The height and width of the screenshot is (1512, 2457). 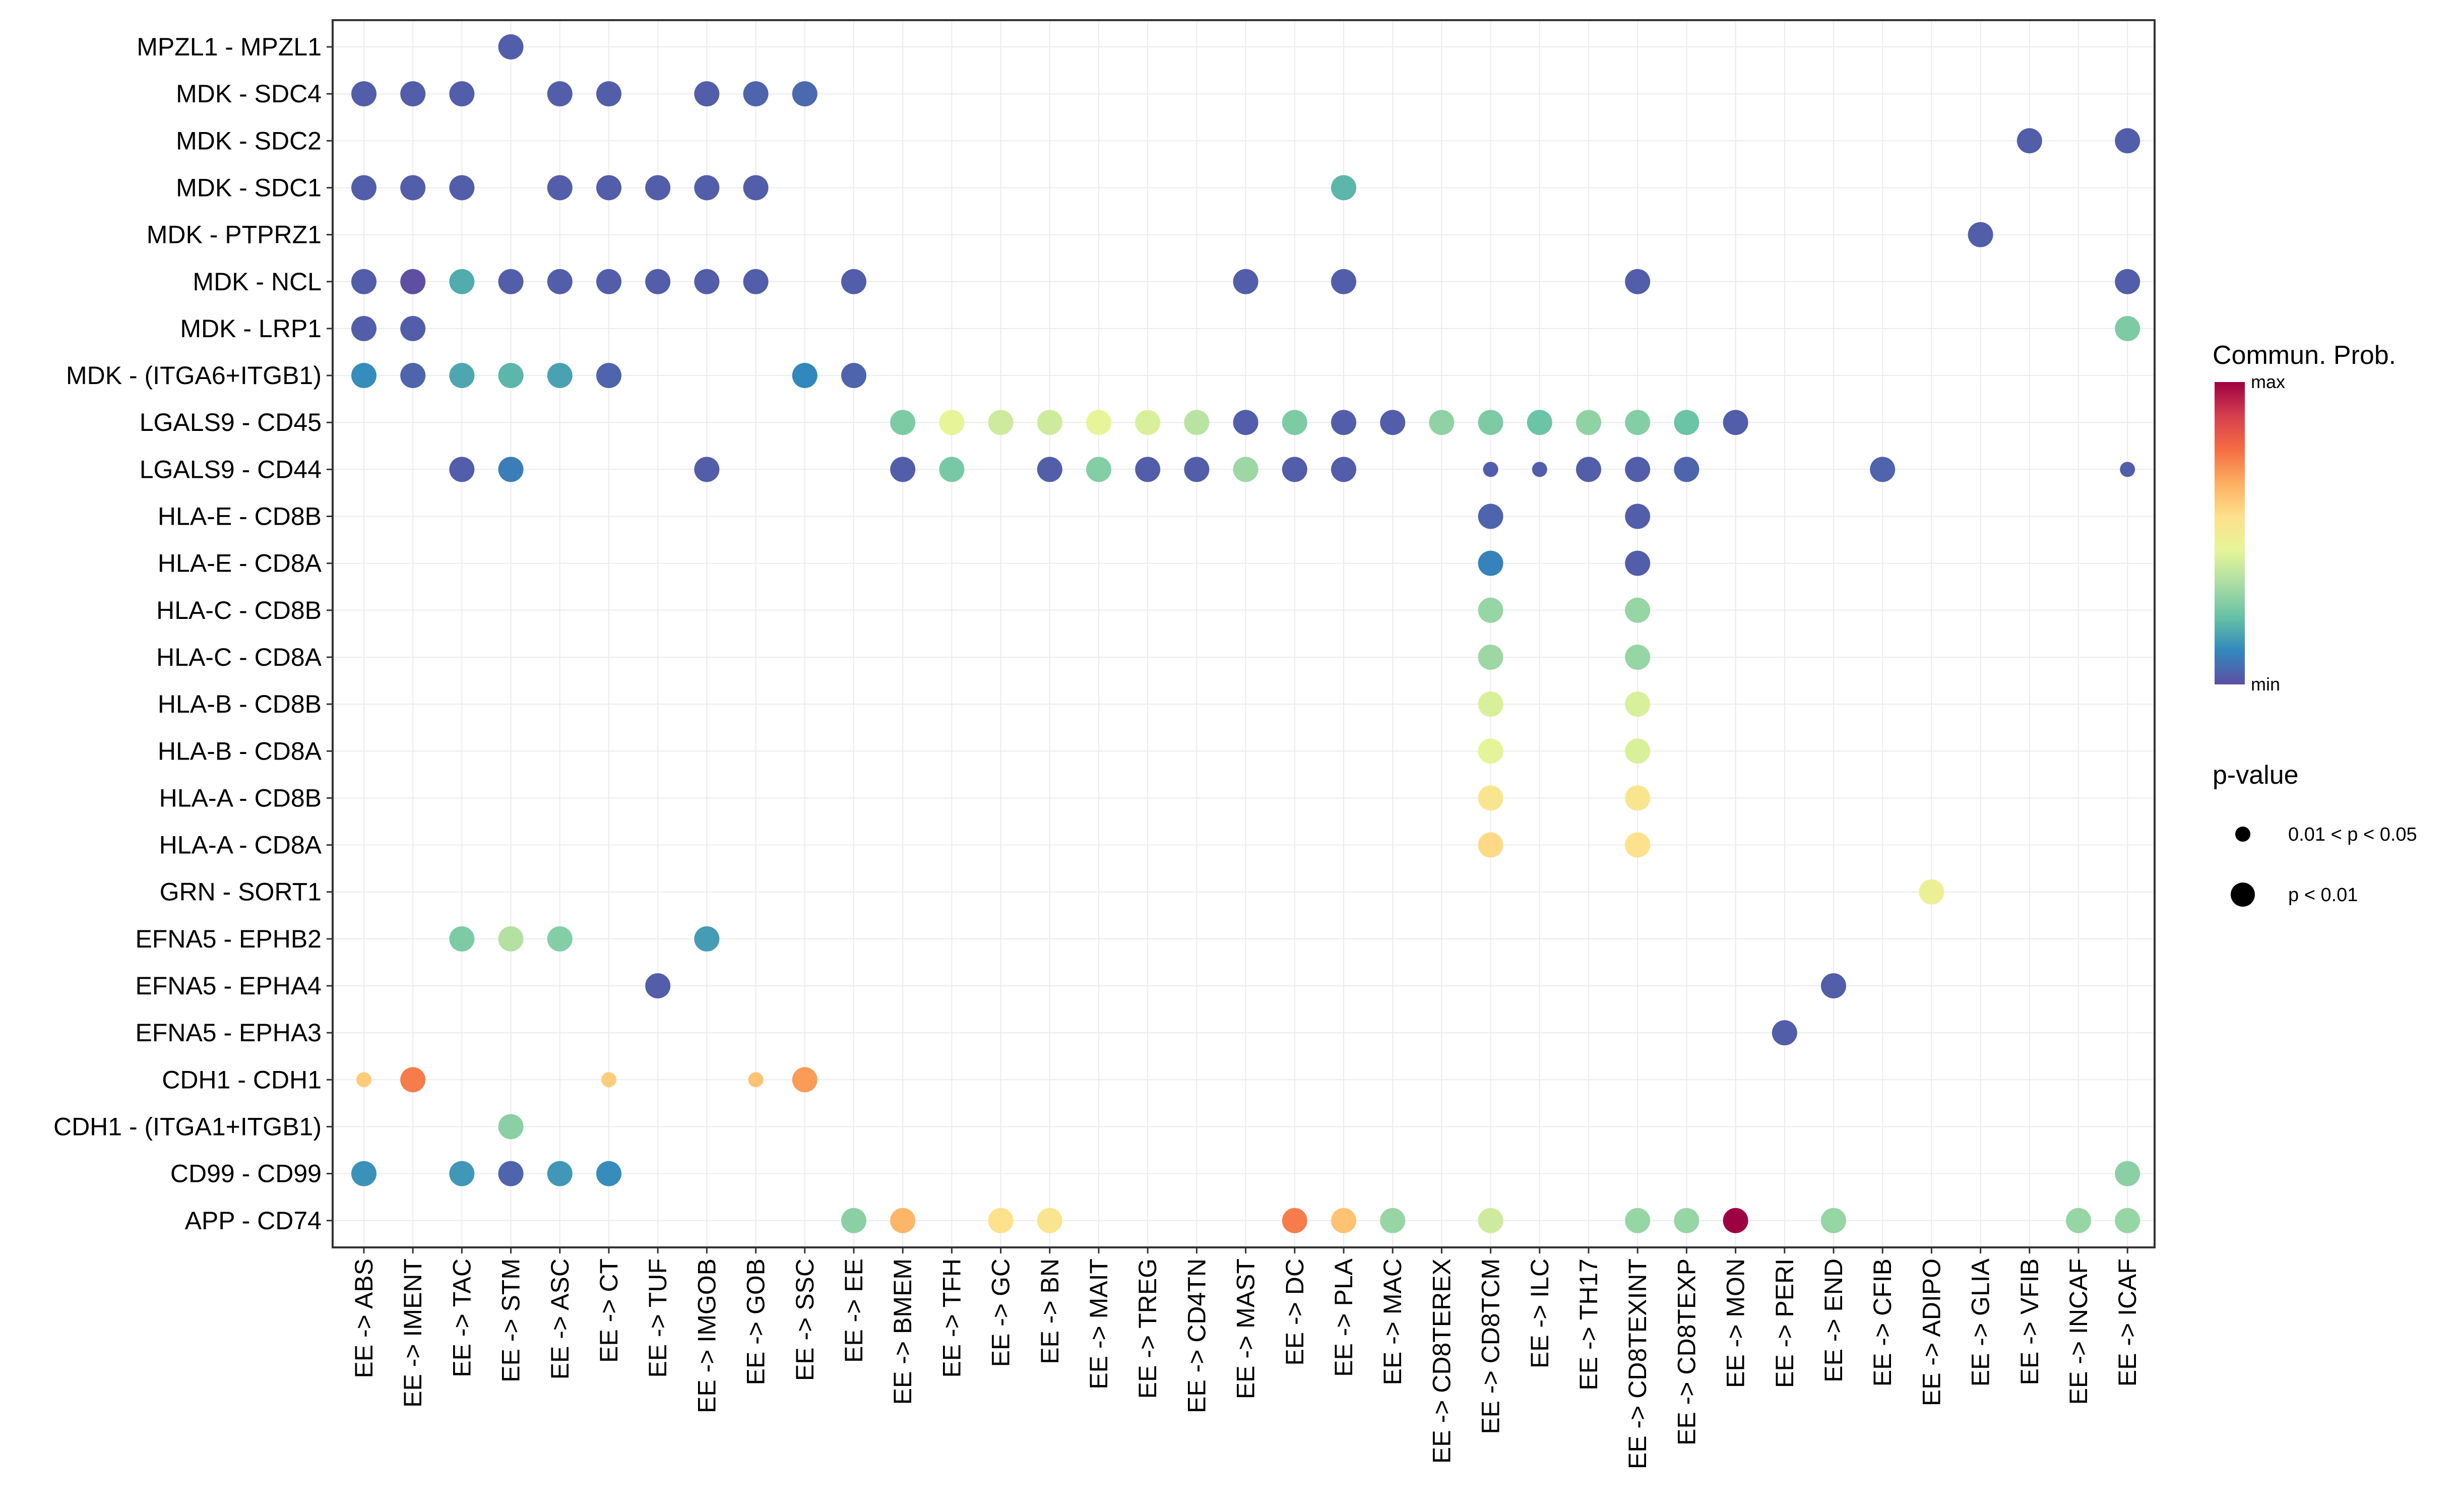 I want to click on size-legend: p-value 0.01 < p < 0.05 p < 0.01, so click(x=2315, y=834).